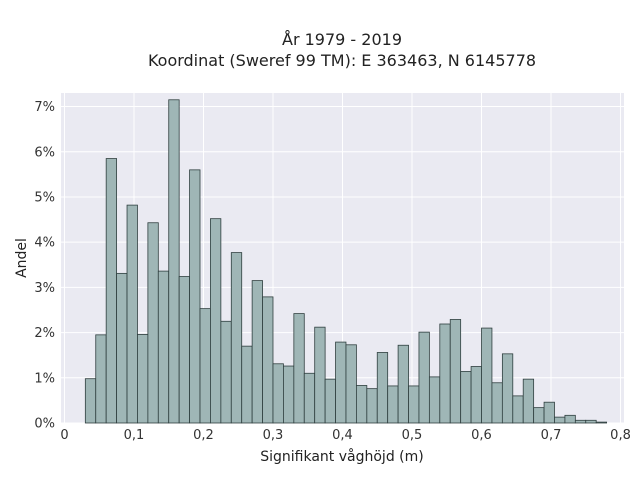 The width and height of the screenshot is (640, 480). What do you see at coordinates (44, 288) in the screenshot?
I see `y-tick-label: 3%` at bounding box center [44, 288].